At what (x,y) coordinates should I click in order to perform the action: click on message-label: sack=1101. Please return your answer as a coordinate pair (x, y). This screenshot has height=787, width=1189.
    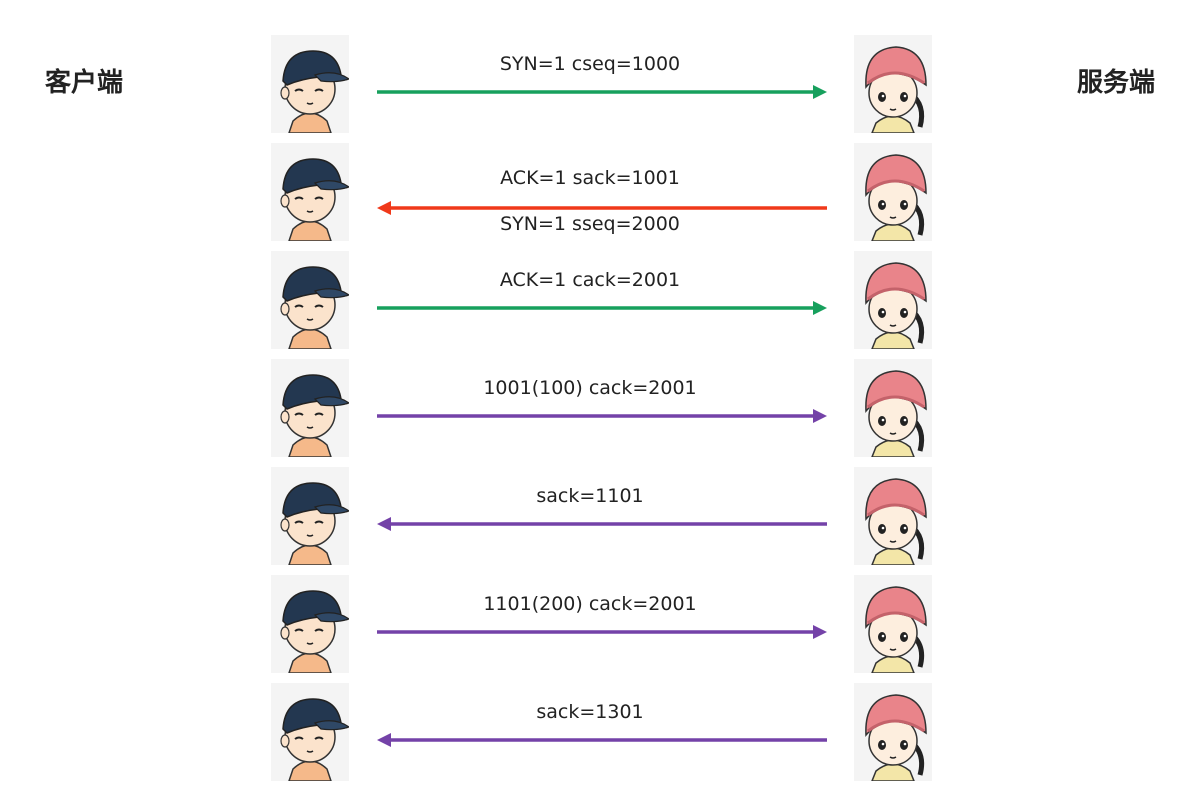
    Looking at the image, I should click on (590, 496).